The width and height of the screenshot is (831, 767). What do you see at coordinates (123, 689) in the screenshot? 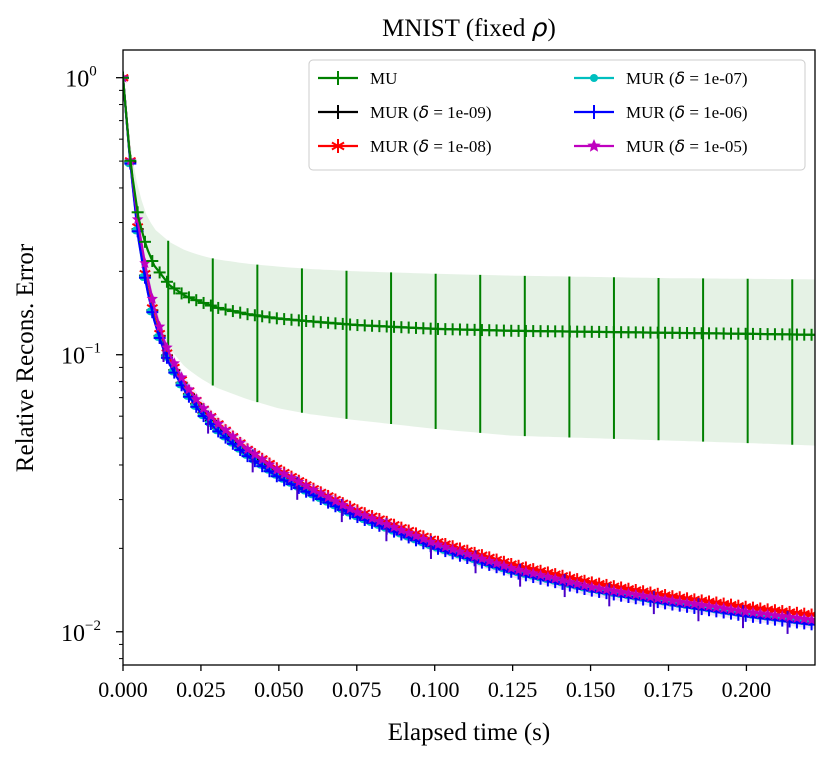
I see `x-tick-label: 0.000` at bounding box center [123, 689].